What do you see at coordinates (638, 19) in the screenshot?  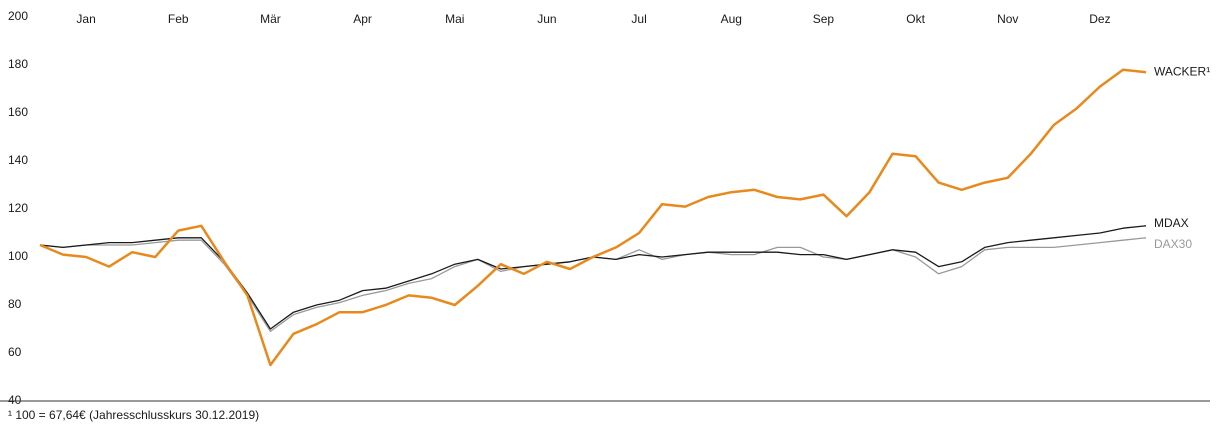 I see `month-label: Jul` at bounding box center [638, 19].